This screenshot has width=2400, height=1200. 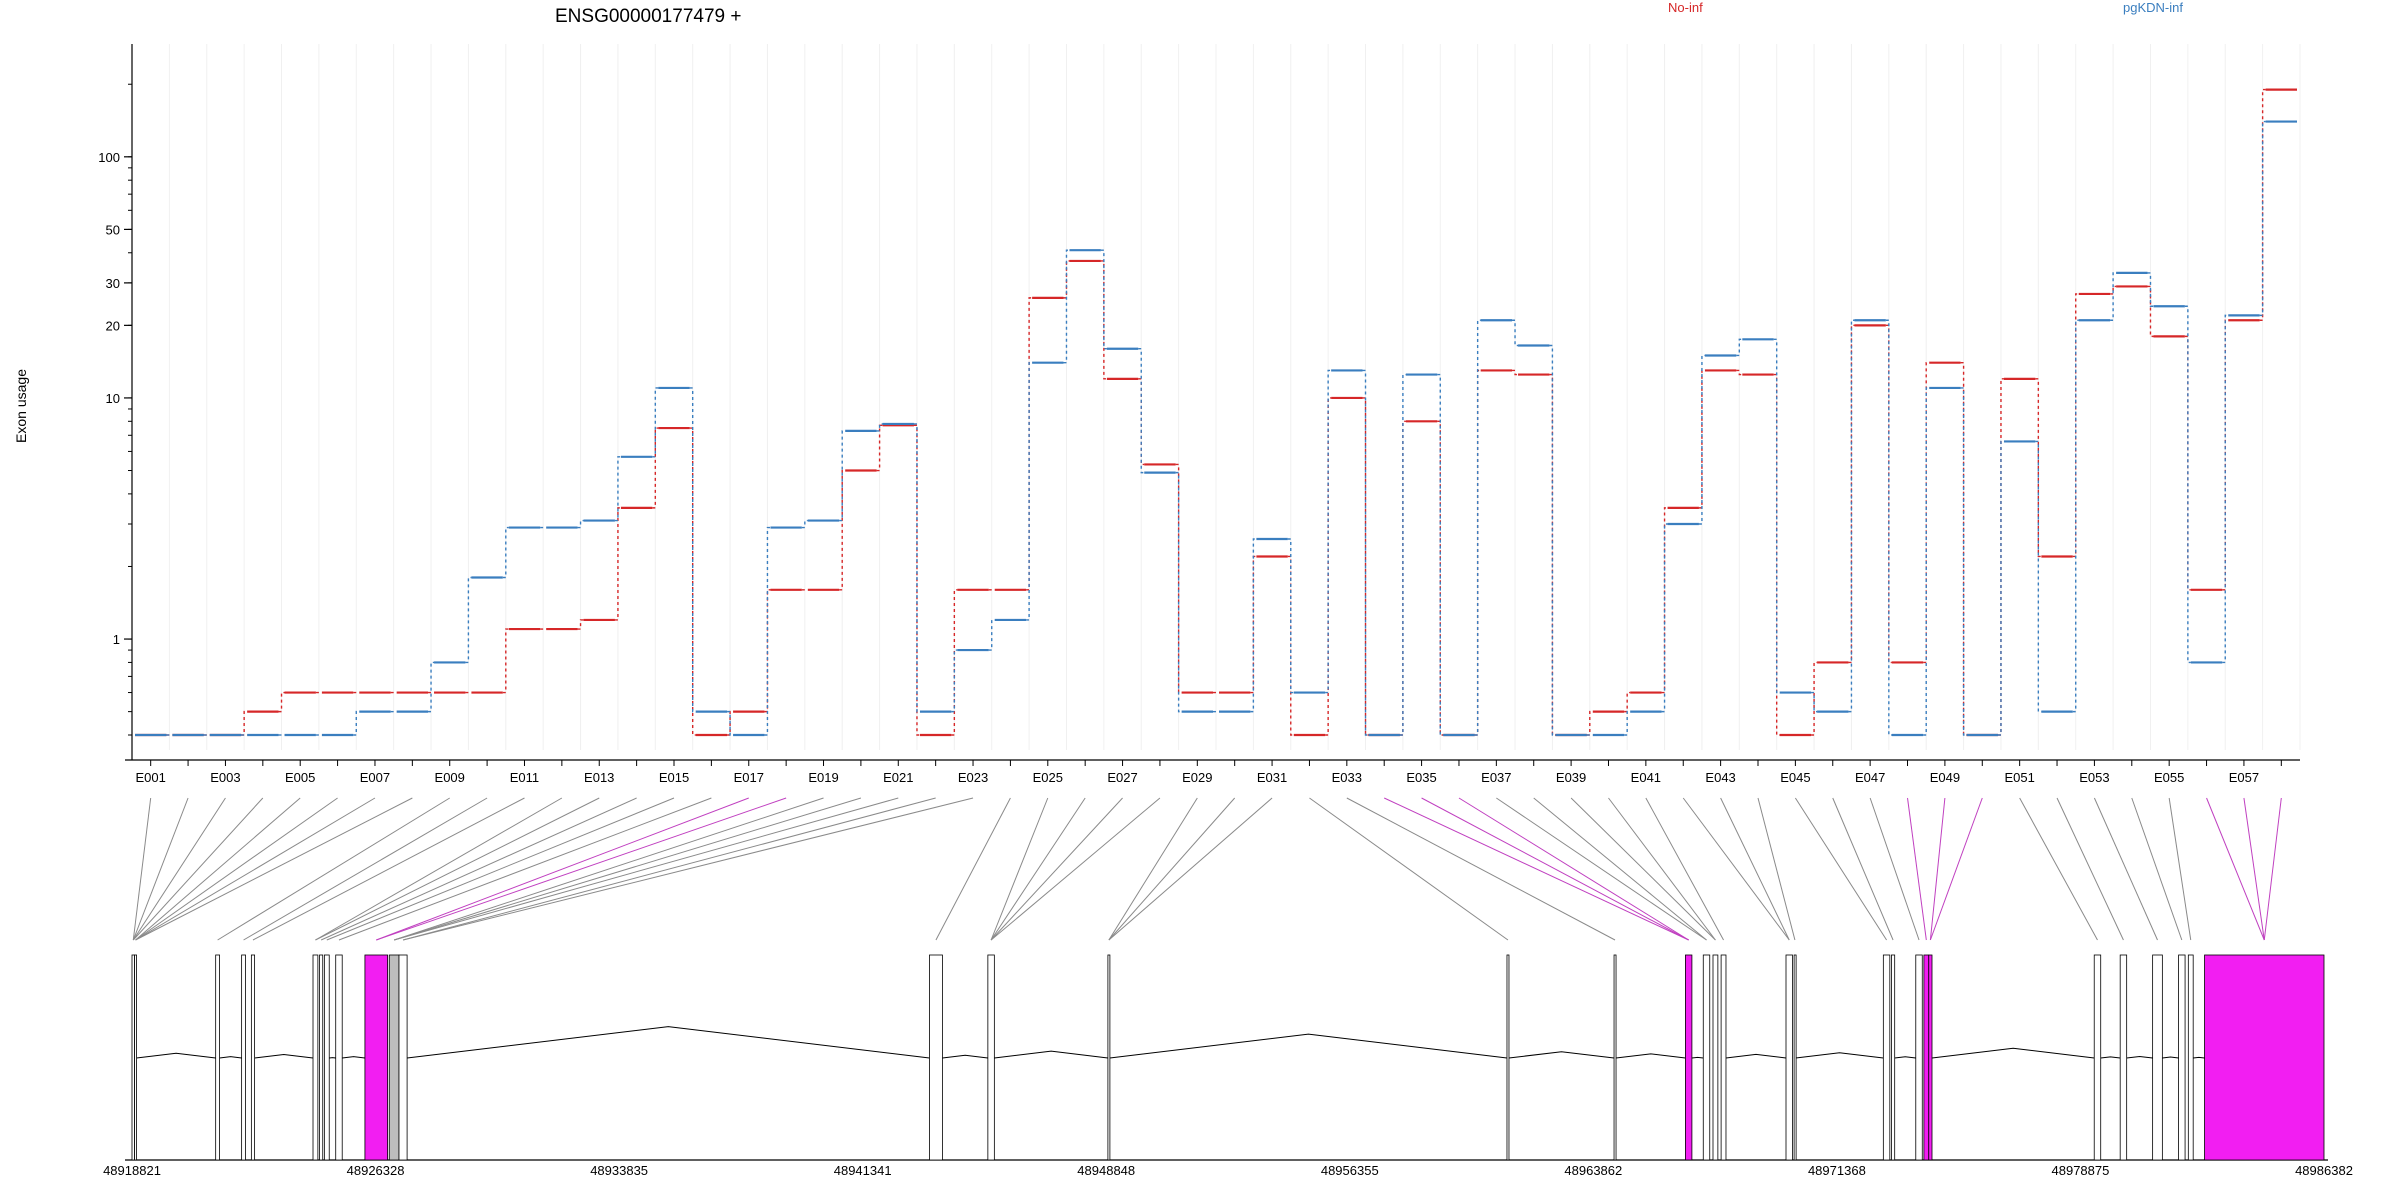 I want to click on x-tick-label: E027, so click(x=1122, y=777).